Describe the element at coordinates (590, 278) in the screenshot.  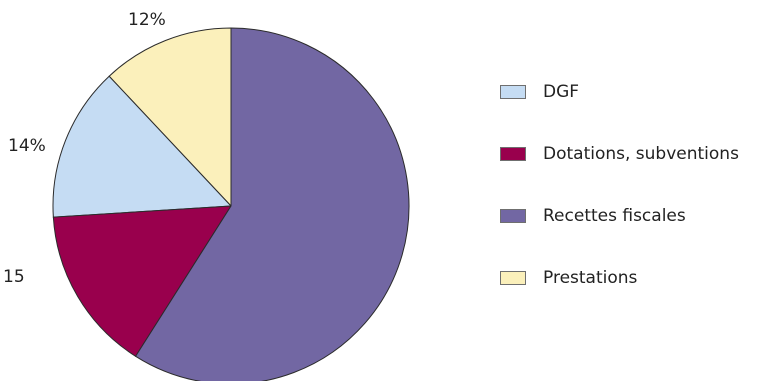
I see `legend-label-prestations: Prestations` at that location.